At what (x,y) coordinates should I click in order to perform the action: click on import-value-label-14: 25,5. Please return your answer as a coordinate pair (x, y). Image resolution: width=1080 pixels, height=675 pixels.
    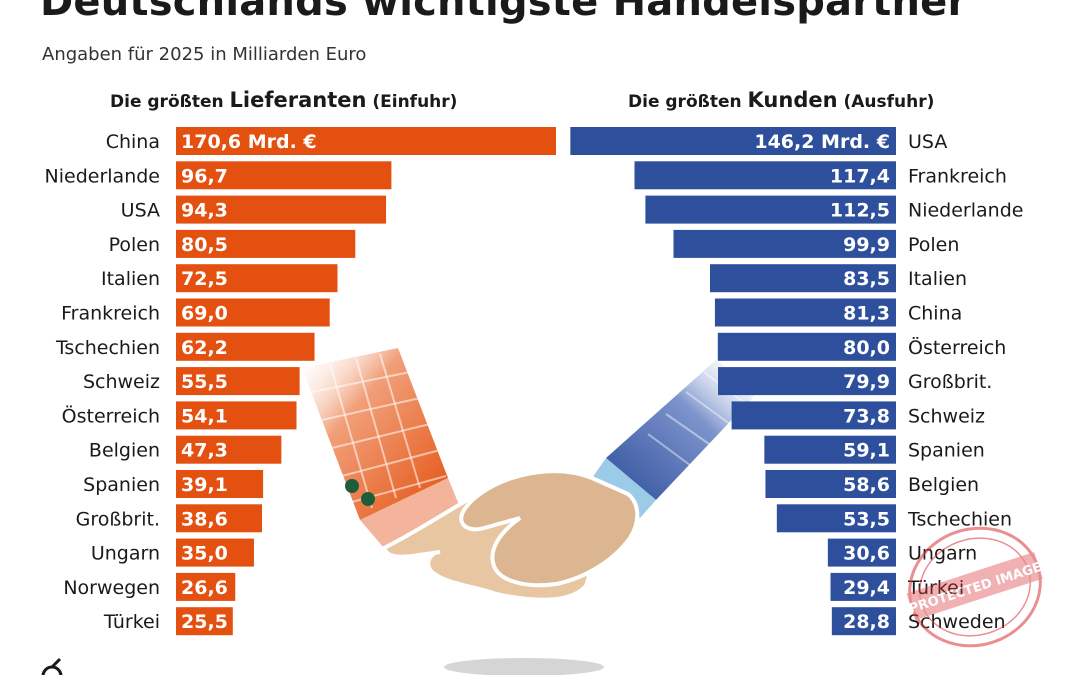
    Looking at the image, I should click on (204, 622).